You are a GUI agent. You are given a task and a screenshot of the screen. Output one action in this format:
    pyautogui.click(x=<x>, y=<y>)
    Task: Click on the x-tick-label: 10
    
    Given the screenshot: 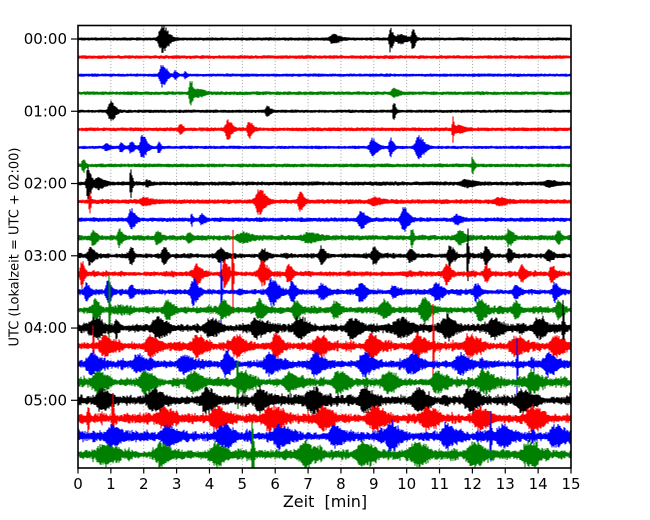 What is the action you would take?
    pyautogui.click(x=406, y=484)
    